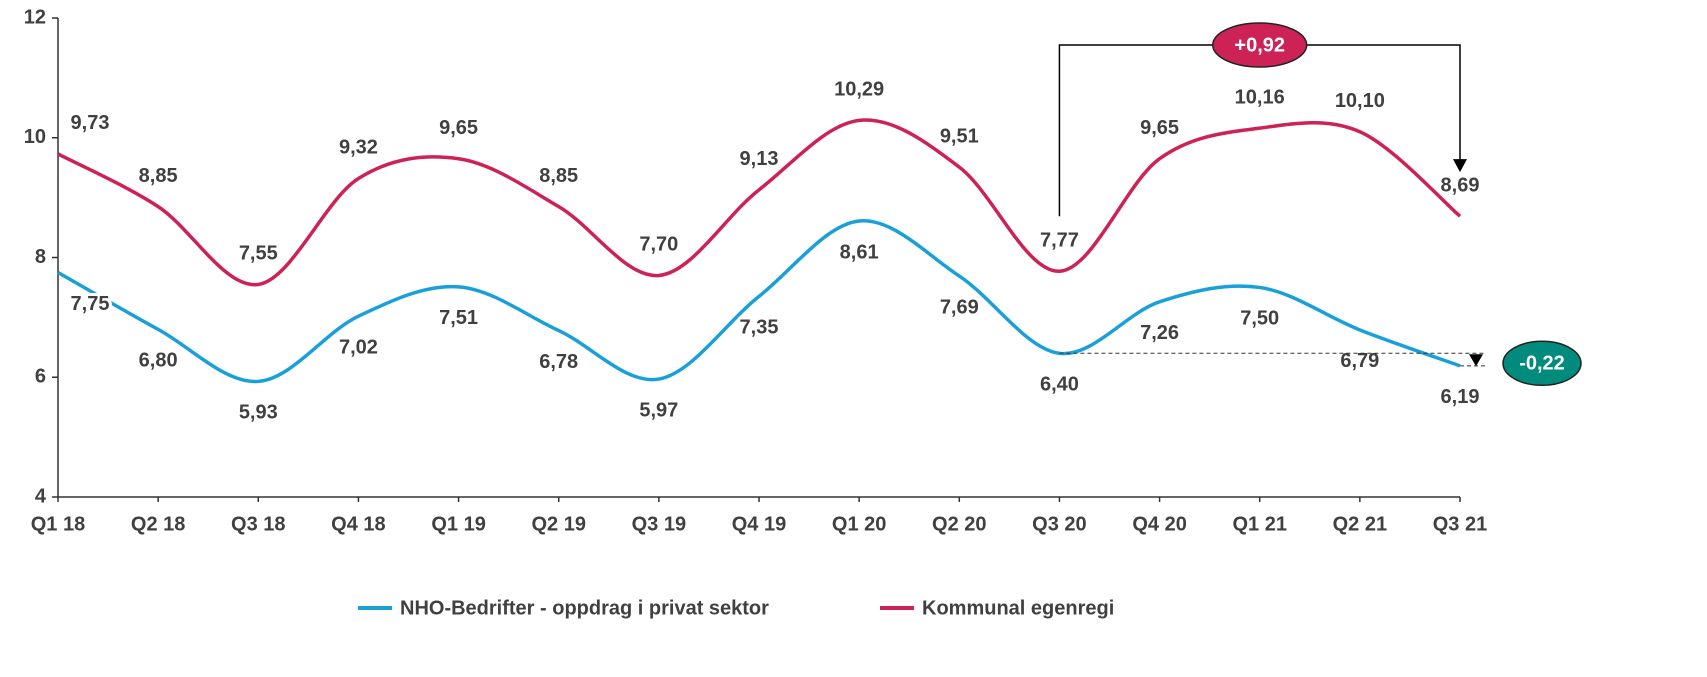 This screenshot has height=677, width=1707. What do you see at coordinates (1260, 97) in the screenshot?
I see `data-label: 10,16` at bounding box center [1260, 97].